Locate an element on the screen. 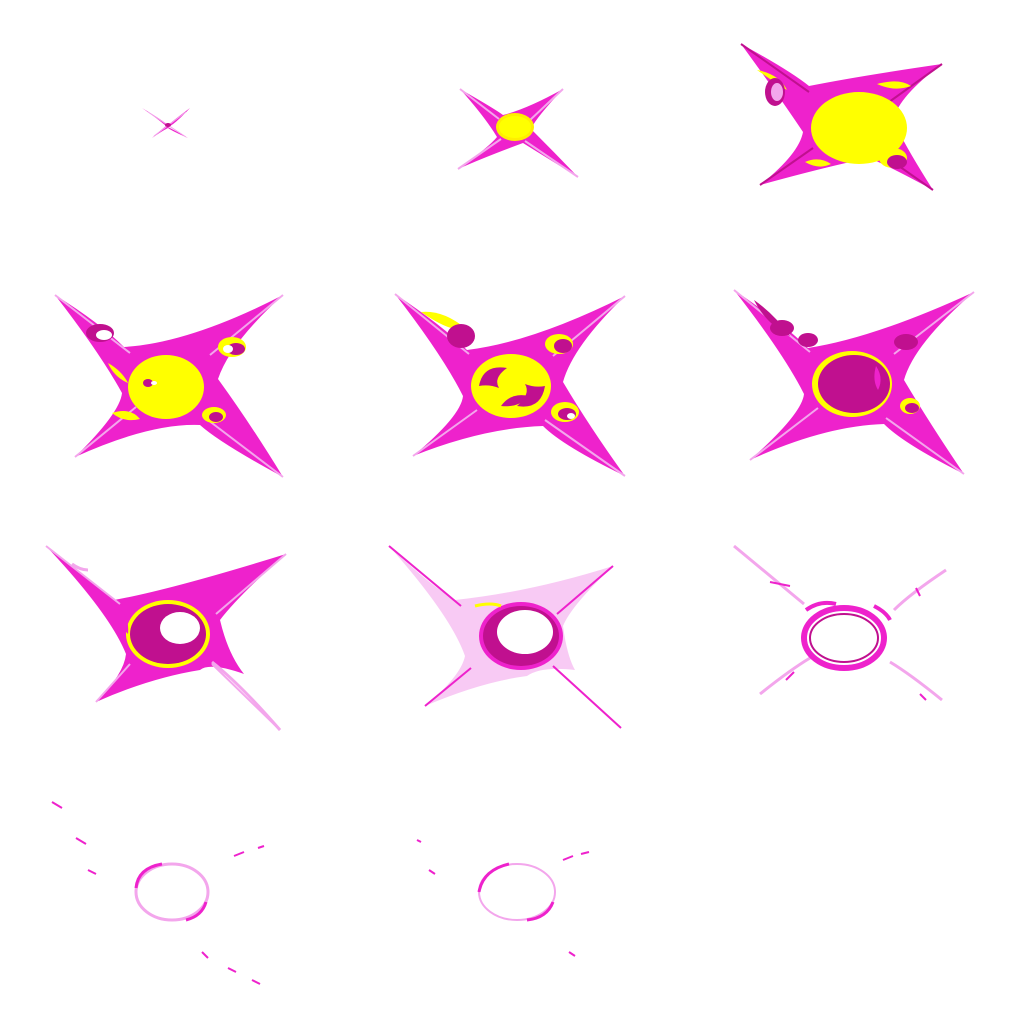 This screenshot has width=1024, height=1024. frame-10-ring-wisps is located at coordinates (170, 896).